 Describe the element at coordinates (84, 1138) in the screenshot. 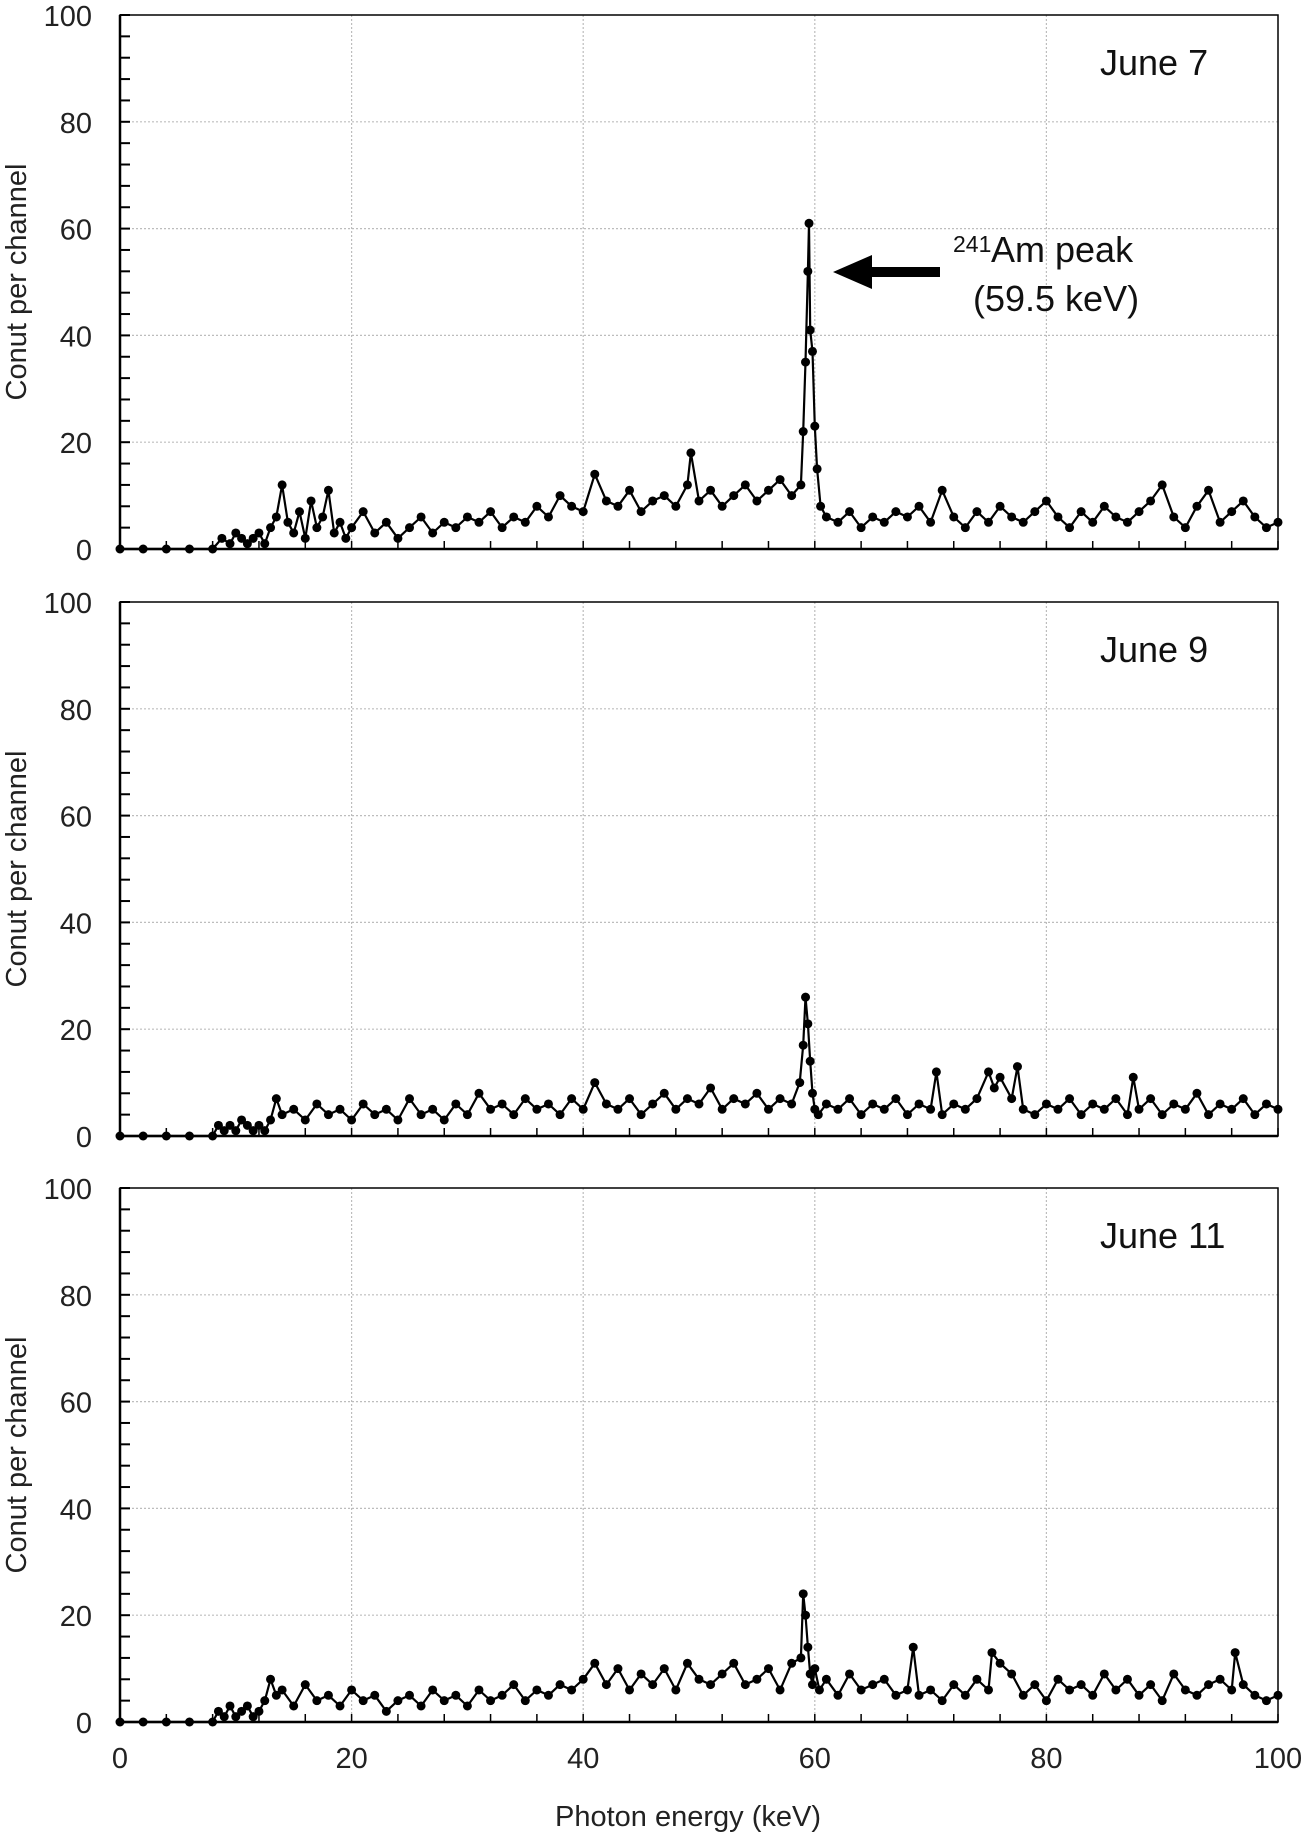

I see `y-tick-label: 0` at that location.